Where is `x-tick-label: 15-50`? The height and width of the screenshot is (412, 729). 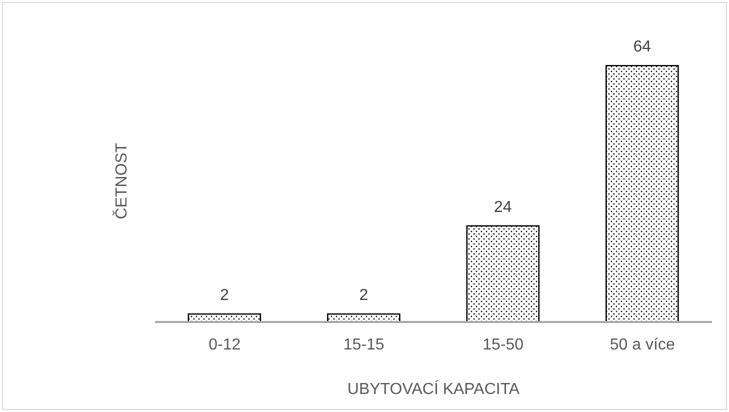 x-tick-label: 15-50 is located at coordinates (503, 345).